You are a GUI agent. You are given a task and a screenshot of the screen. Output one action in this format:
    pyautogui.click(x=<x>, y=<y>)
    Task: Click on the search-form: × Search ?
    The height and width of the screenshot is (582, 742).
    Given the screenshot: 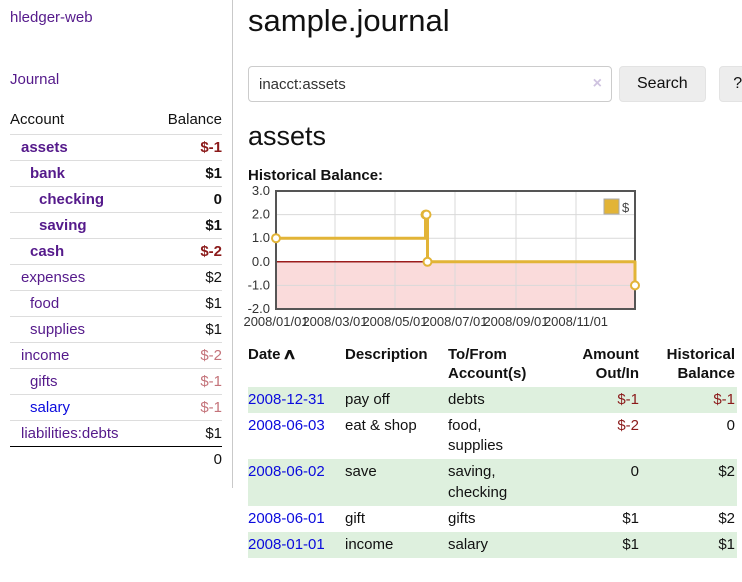 What is the action you would take?
    pyautogui.click(x=495, y=84)
    